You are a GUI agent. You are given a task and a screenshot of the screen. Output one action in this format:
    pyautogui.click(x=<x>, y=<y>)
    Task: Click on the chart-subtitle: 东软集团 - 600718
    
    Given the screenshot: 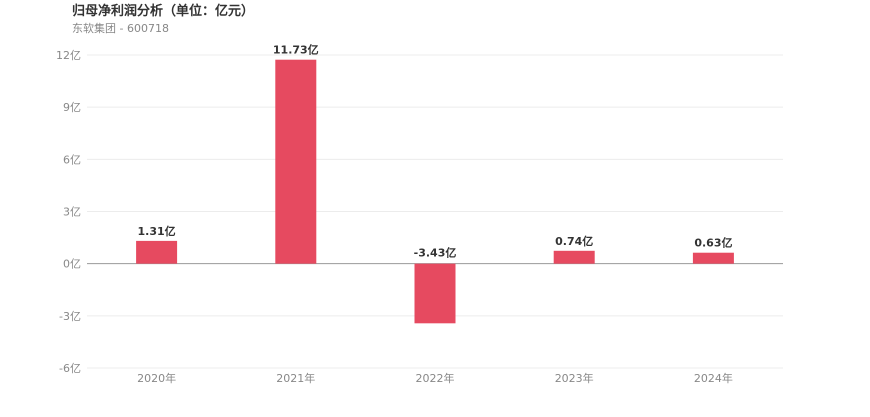 What is the action you would take?
    pyautogui.click(x=120, y=28)
    